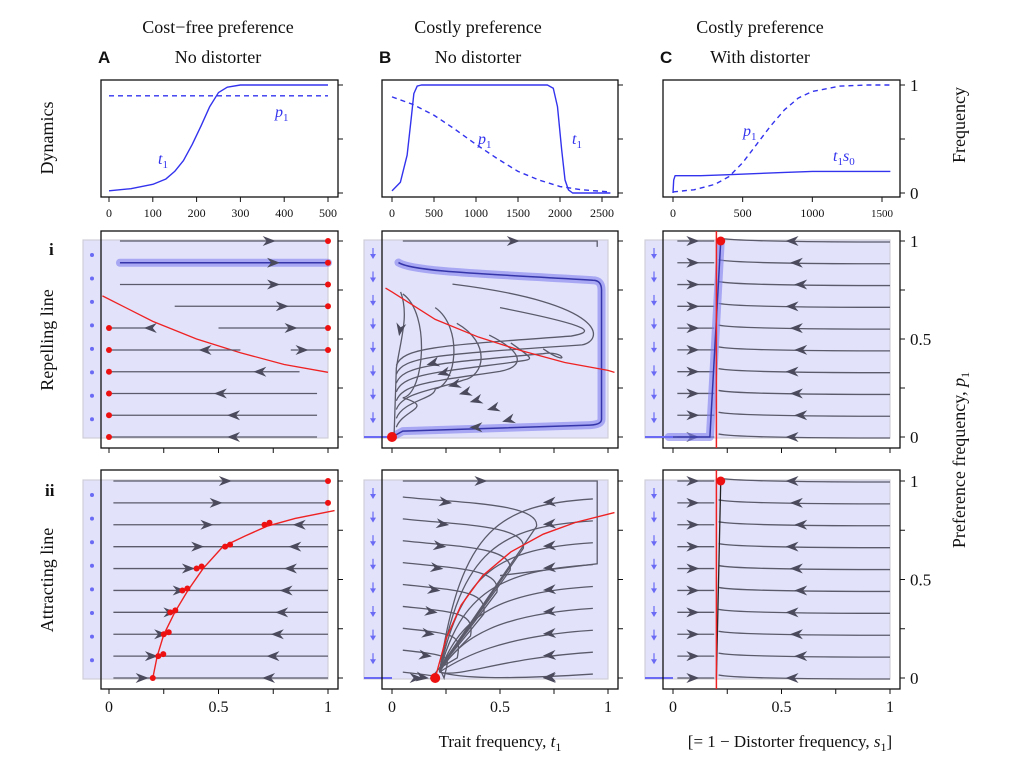 The image size is (1023, 763). I want to click on label-t1-B-sub: 1, so click(579, 145).